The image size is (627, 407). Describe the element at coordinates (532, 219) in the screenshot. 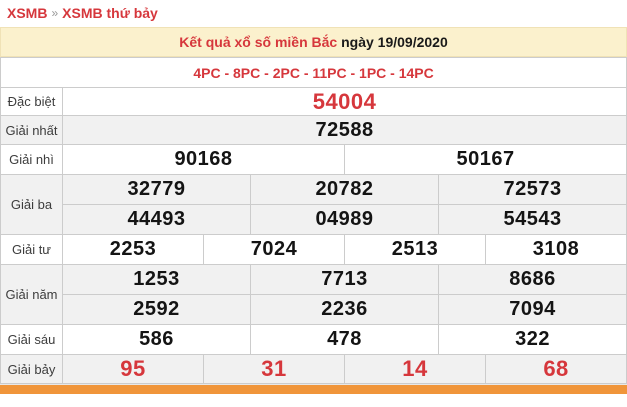

I see `prize-value: 54543` at that location.